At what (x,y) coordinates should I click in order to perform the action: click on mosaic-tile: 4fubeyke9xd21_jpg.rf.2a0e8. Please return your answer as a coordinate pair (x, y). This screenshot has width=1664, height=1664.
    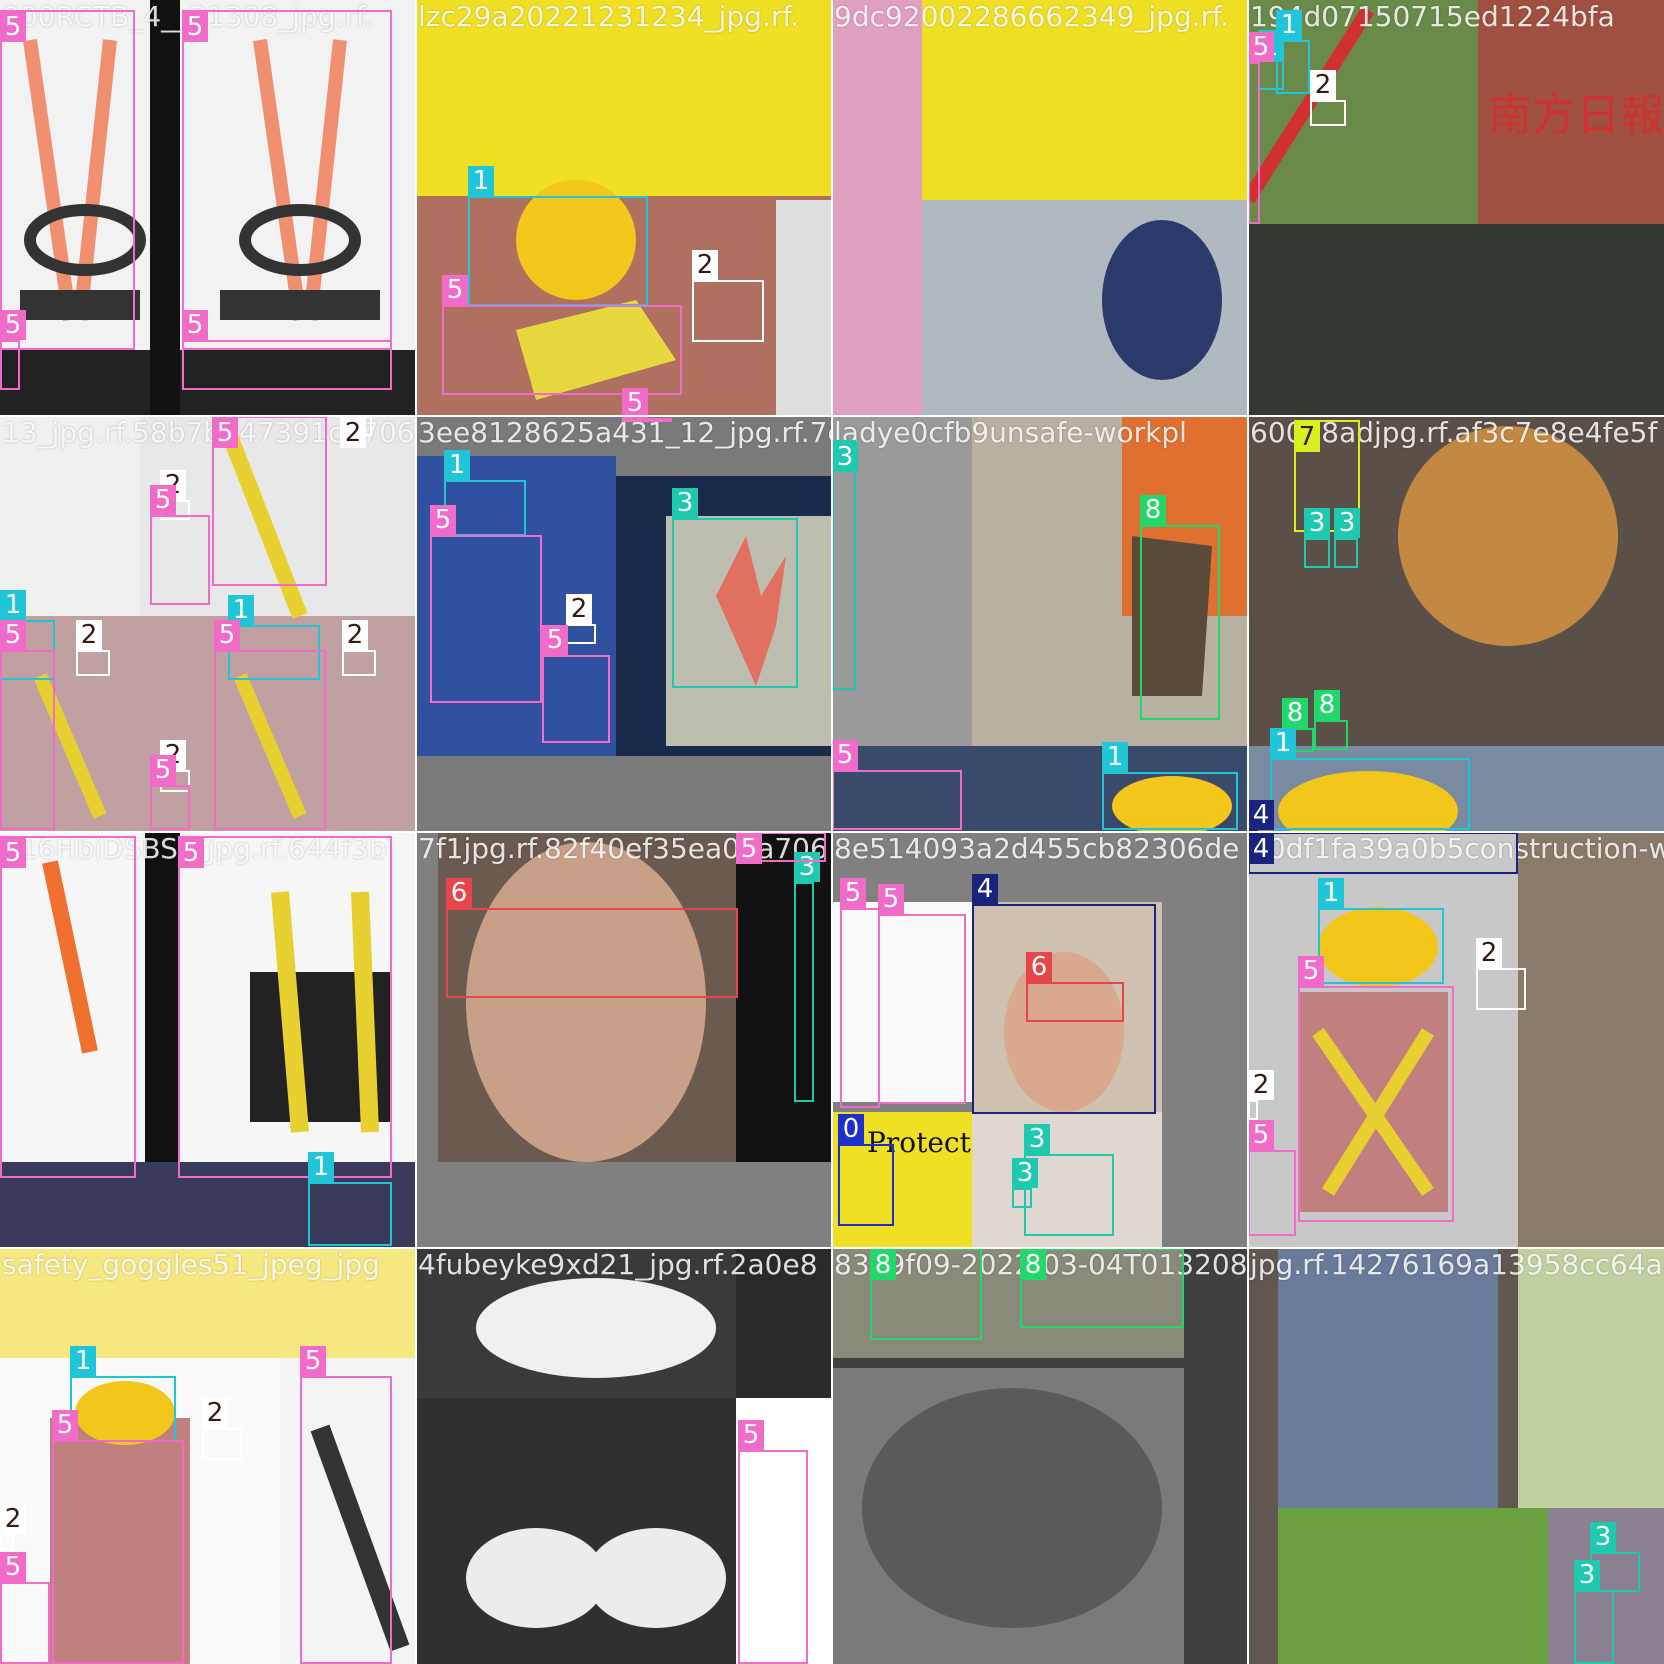
    Looking at the image, I should click on (624, 1456).